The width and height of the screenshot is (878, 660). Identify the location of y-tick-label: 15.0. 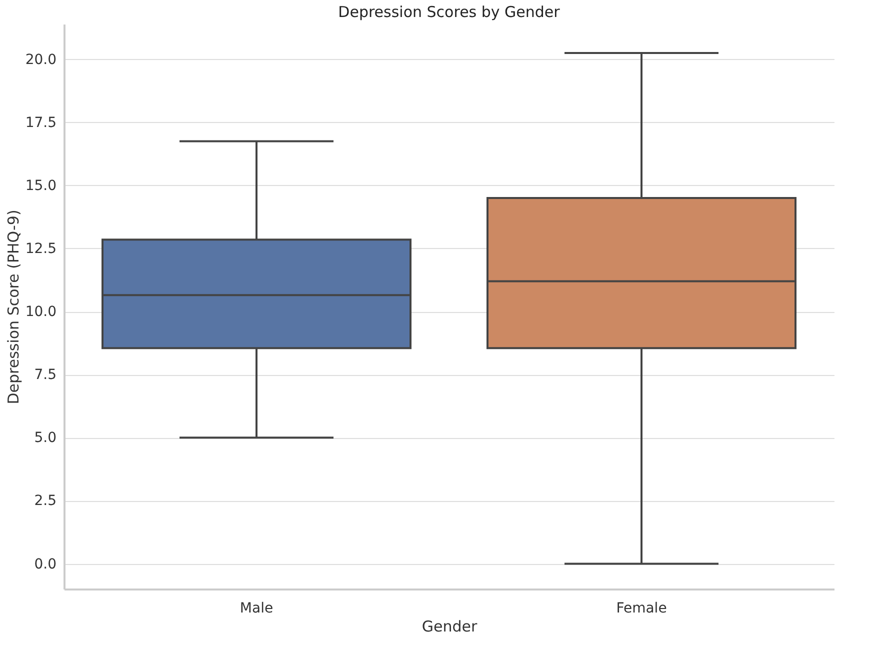
(40, 186).